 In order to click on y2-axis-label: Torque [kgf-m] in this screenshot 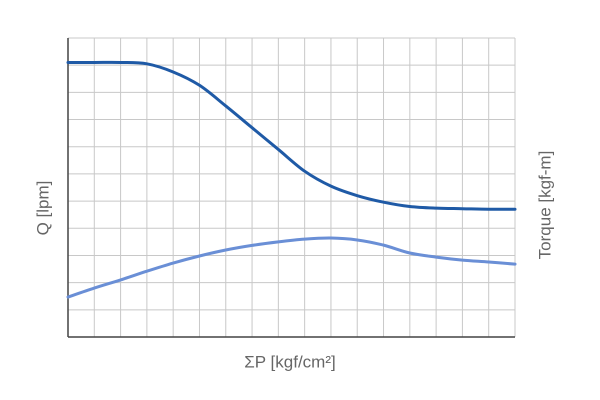, I will do `click(544, 205)`.